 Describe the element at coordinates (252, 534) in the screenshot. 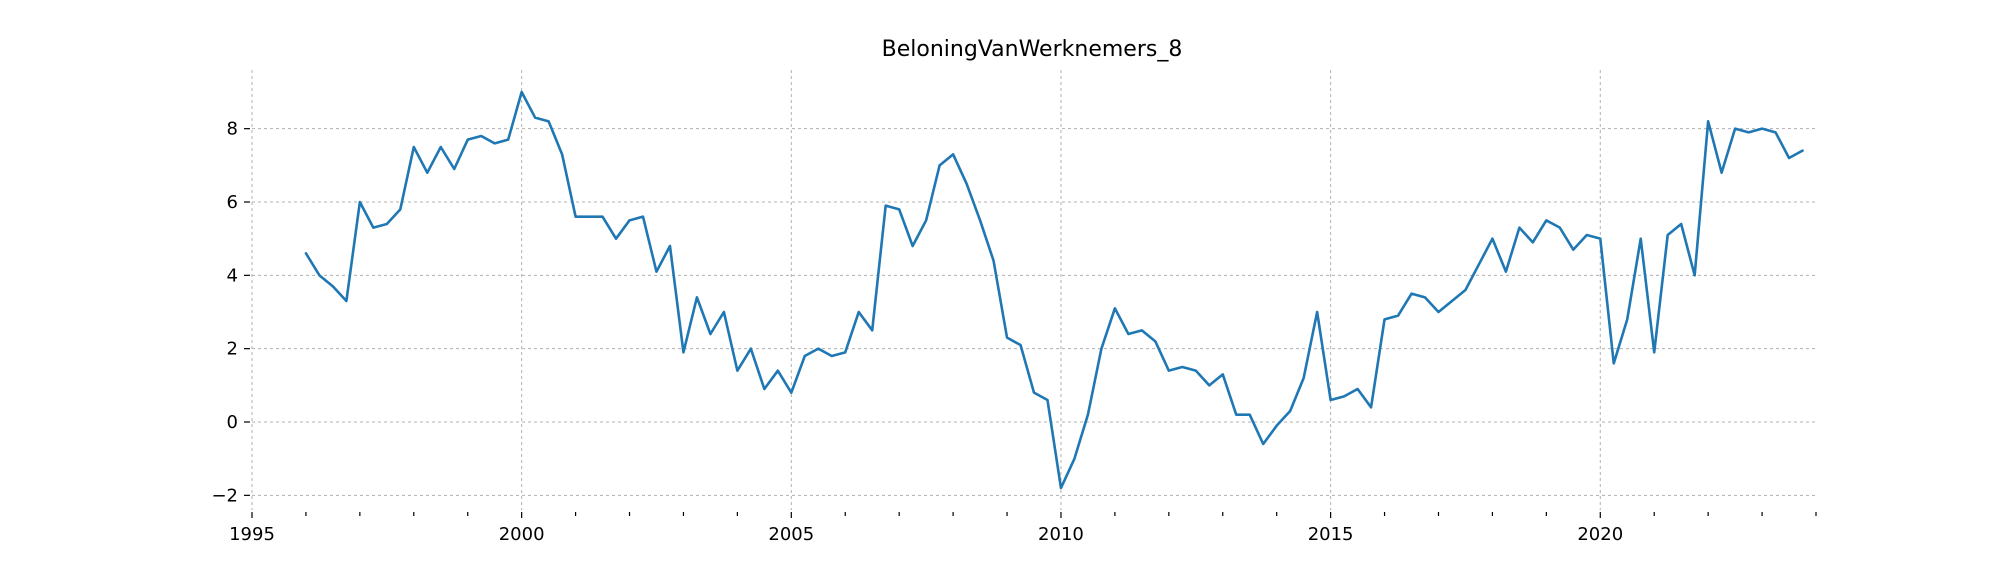

I see `x-tick-label: 1995` at that location.